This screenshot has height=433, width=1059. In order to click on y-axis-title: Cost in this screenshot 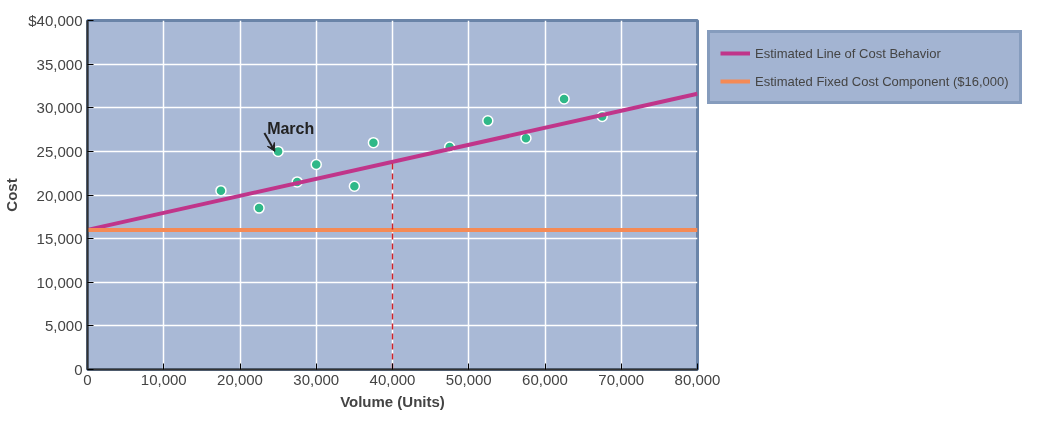, I will do `click(12, 195)`.